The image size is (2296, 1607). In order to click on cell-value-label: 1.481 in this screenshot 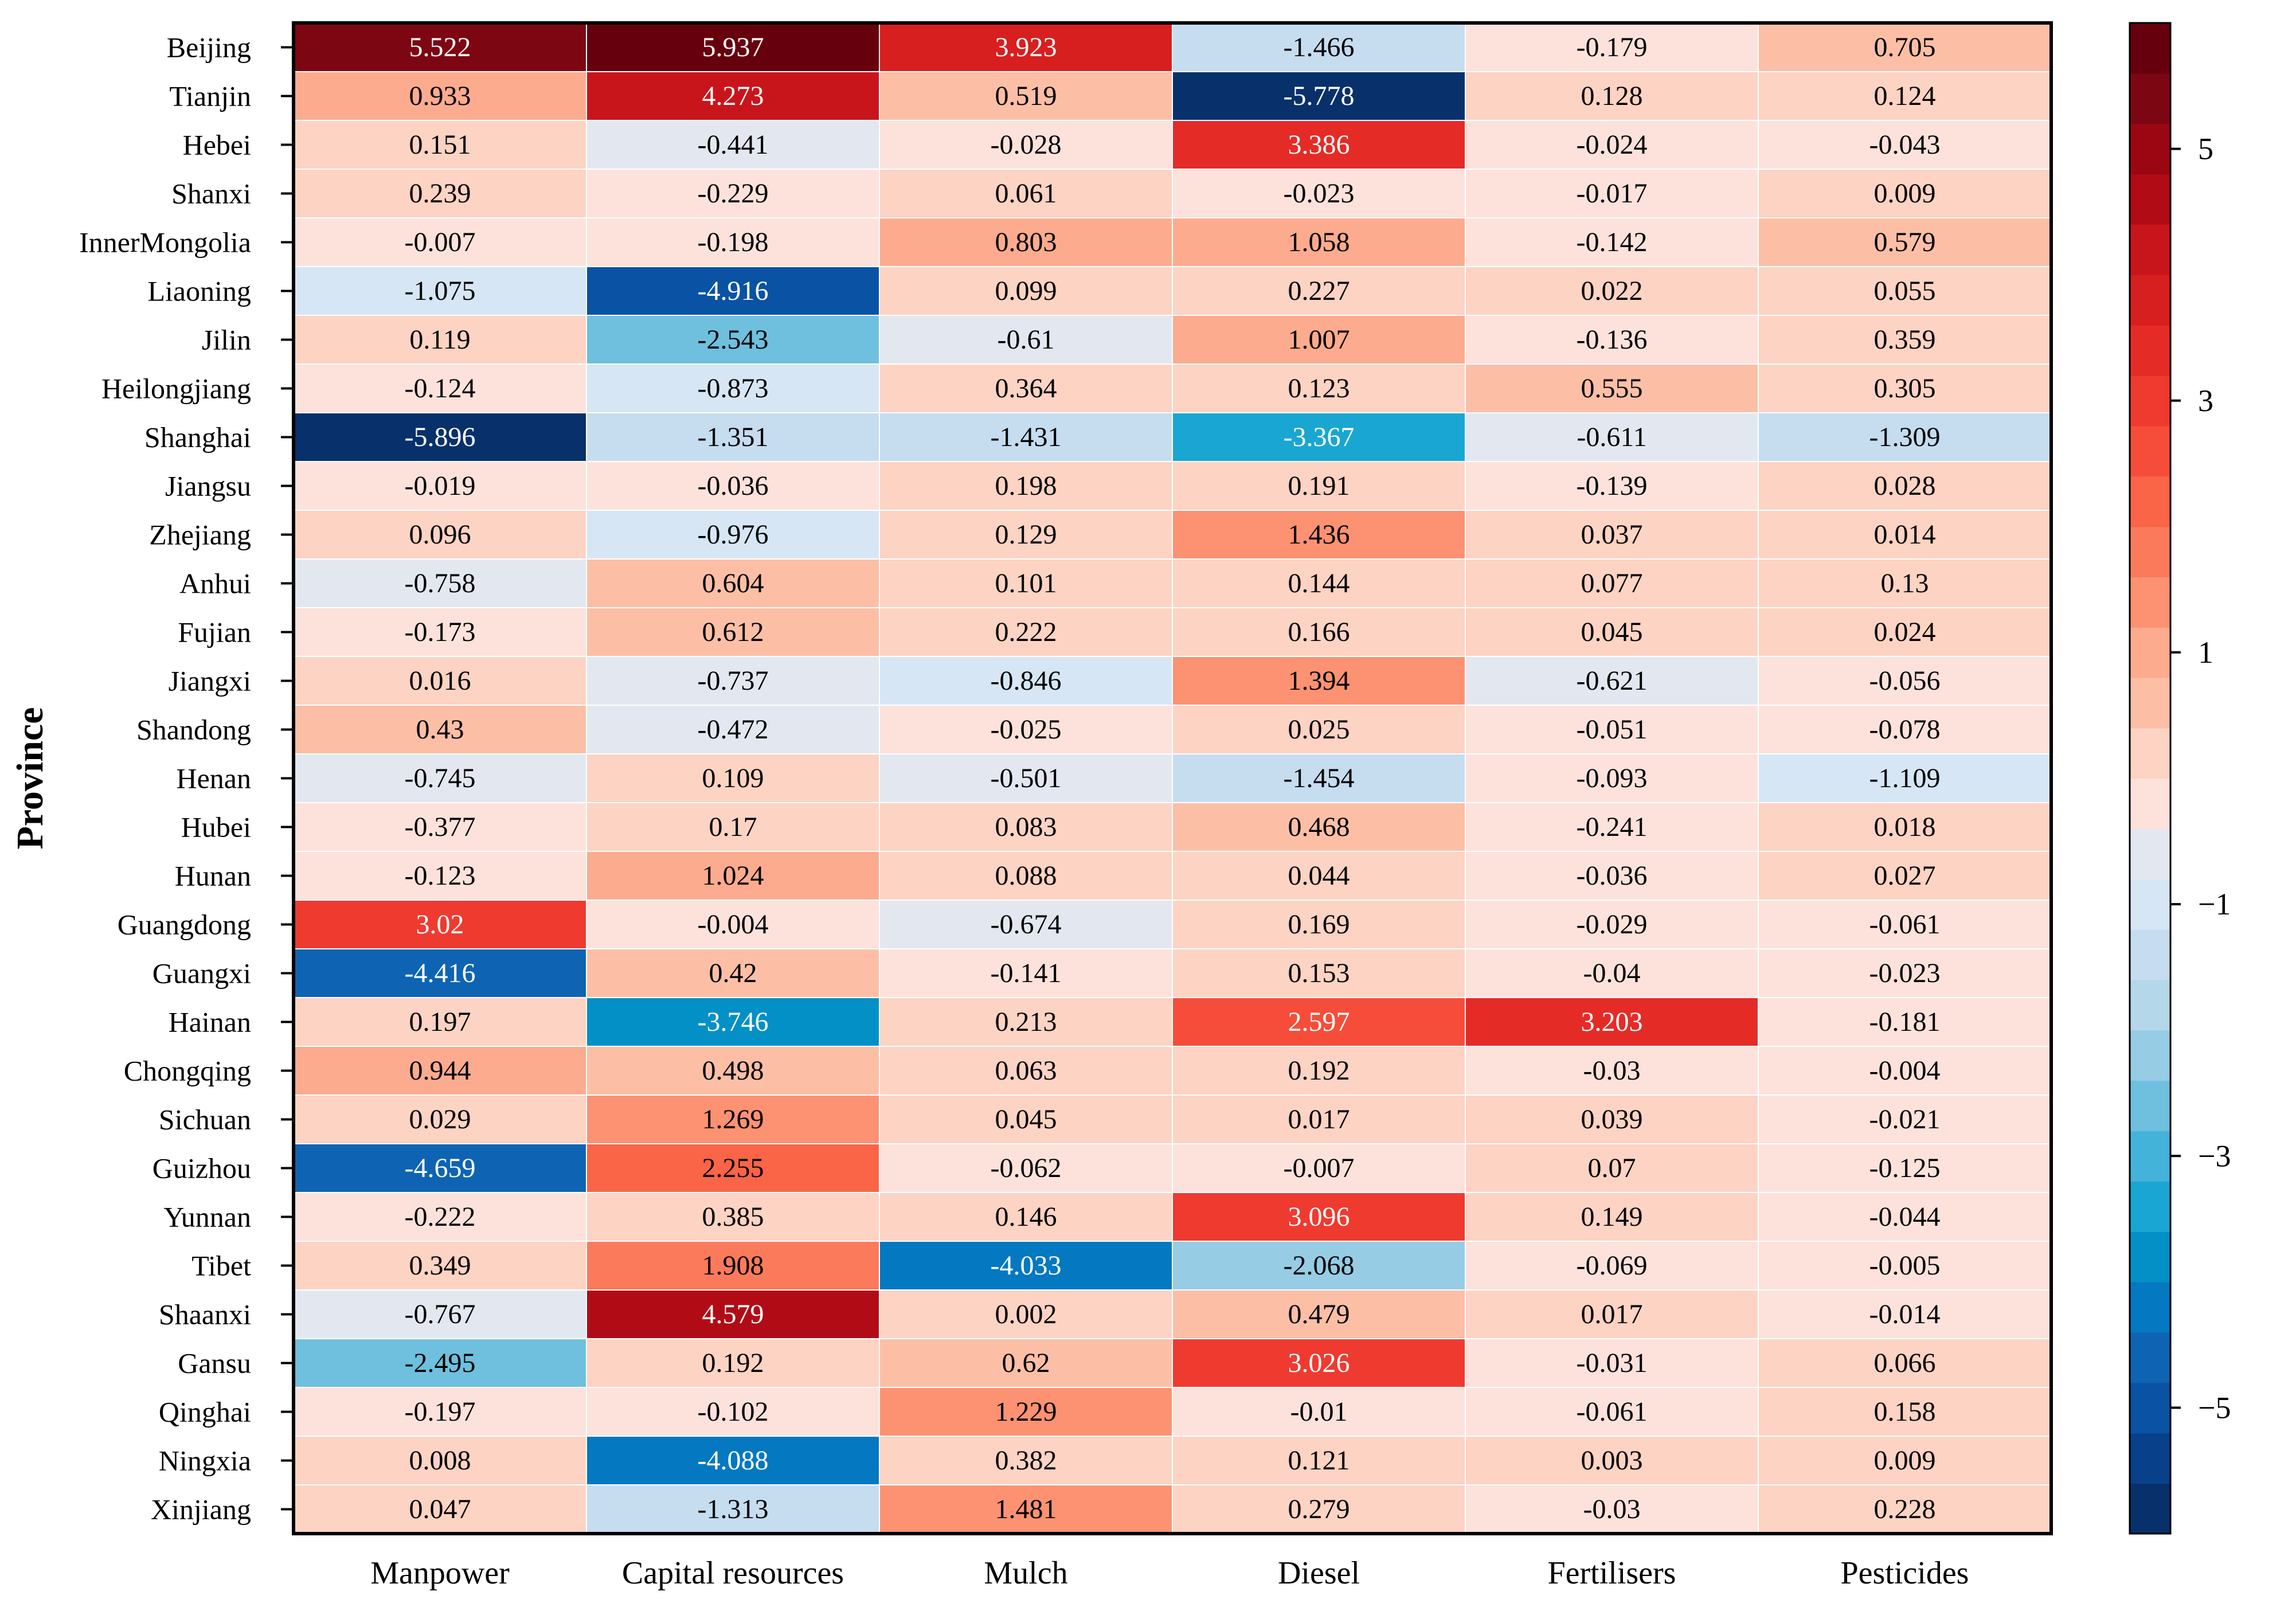, I will do `click(1026, 1509)`.